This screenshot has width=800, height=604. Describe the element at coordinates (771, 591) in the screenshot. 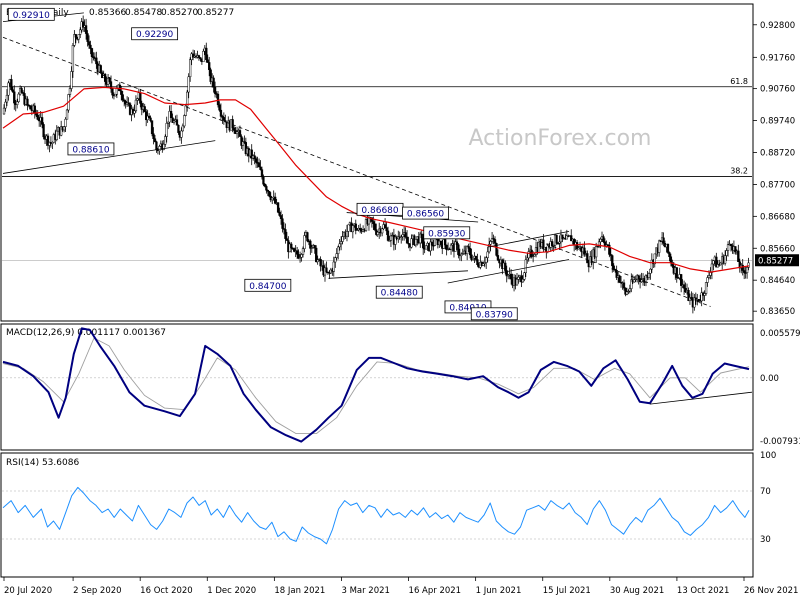

I see `x-tick-label: 26 Nov 2021` at that location.